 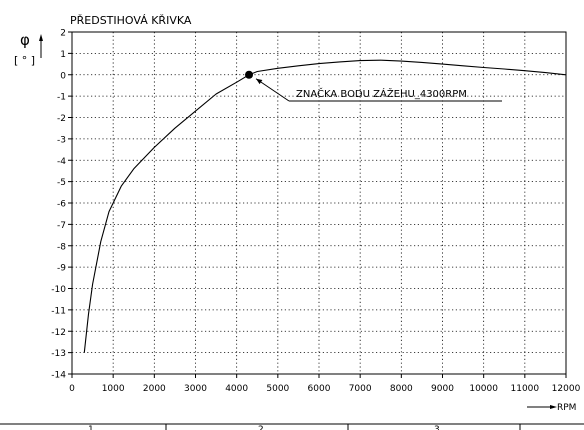 I want to click on x-tick-label: 4000, so click(x=236, y=389).